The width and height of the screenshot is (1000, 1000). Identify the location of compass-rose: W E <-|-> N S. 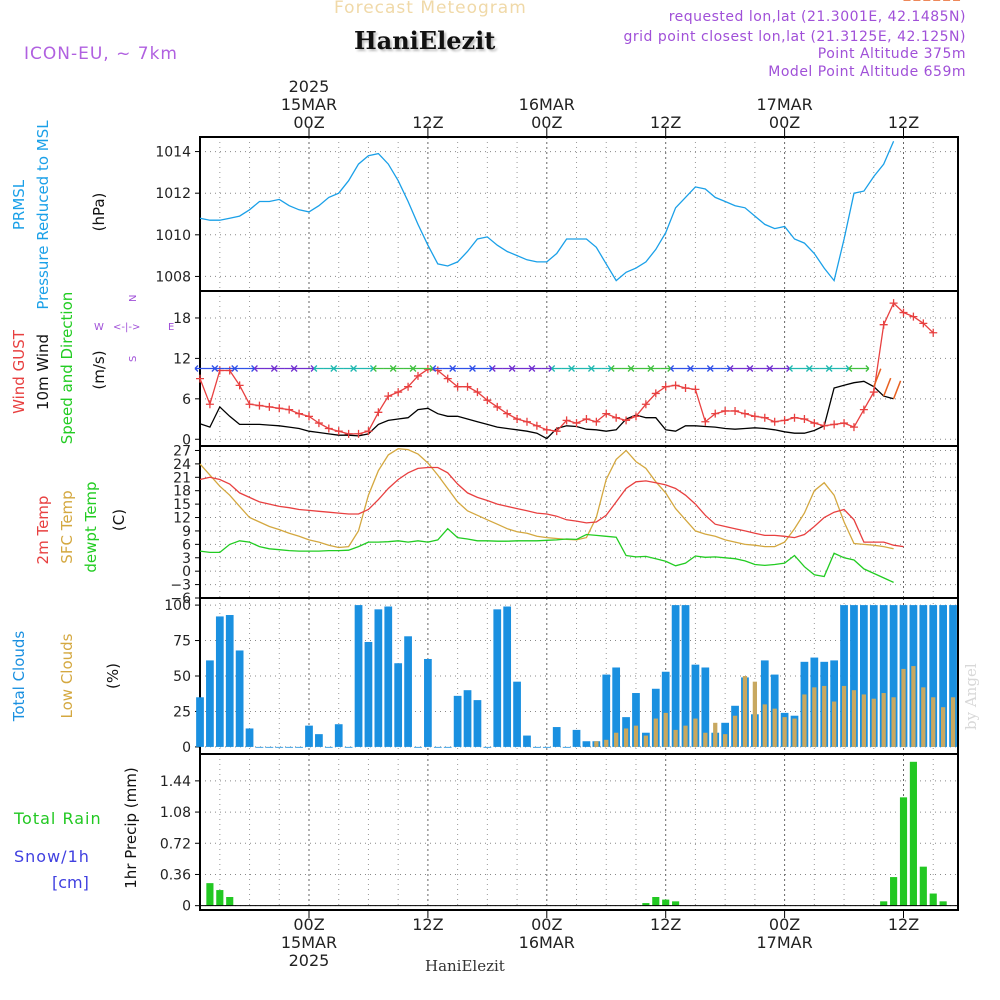
(134, 328).